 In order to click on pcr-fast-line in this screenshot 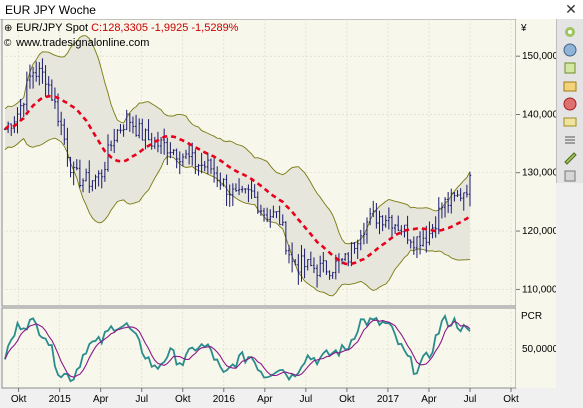, I will do `click(237, 348)`.